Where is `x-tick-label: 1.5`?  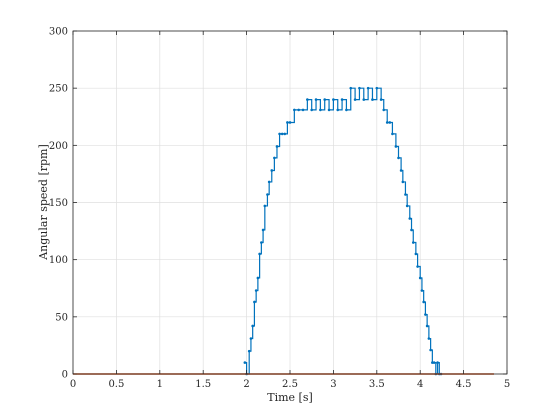
x-tick-label: 1.5 is located at coordinates (203, 384).